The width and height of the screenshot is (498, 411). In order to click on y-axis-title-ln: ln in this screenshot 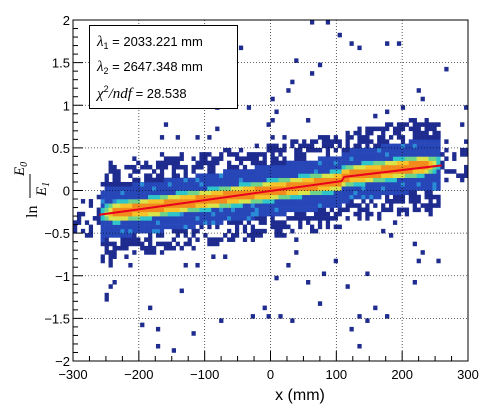, I will do `click(32, 212)`.